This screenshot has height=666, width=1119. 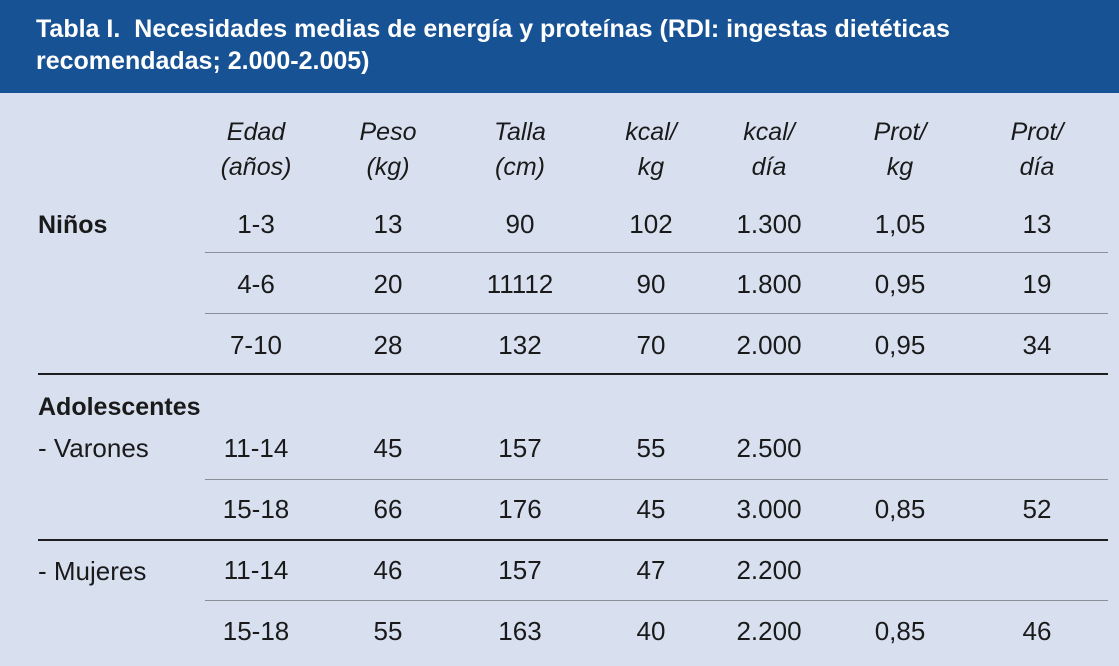 I want to click on group-label-adolescentes: Adolescentes, so click(x=119, y=407).